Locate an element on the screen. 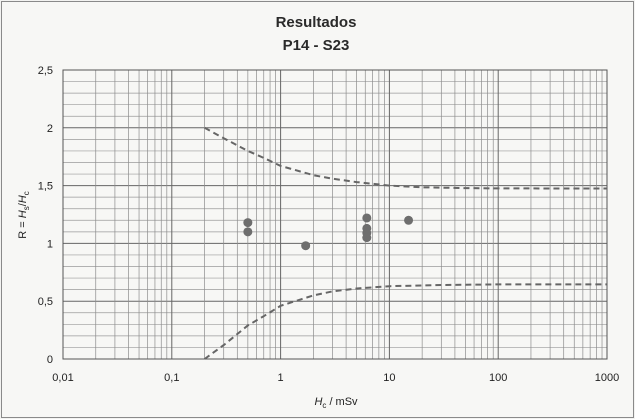 The height and width of the screenshot is (419, 635). data-points is located at coordinates (328, 232).